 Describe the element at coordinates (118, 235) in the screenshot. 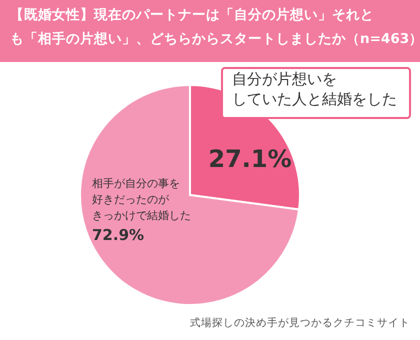

I see `data-label: 72.9%` at that location.